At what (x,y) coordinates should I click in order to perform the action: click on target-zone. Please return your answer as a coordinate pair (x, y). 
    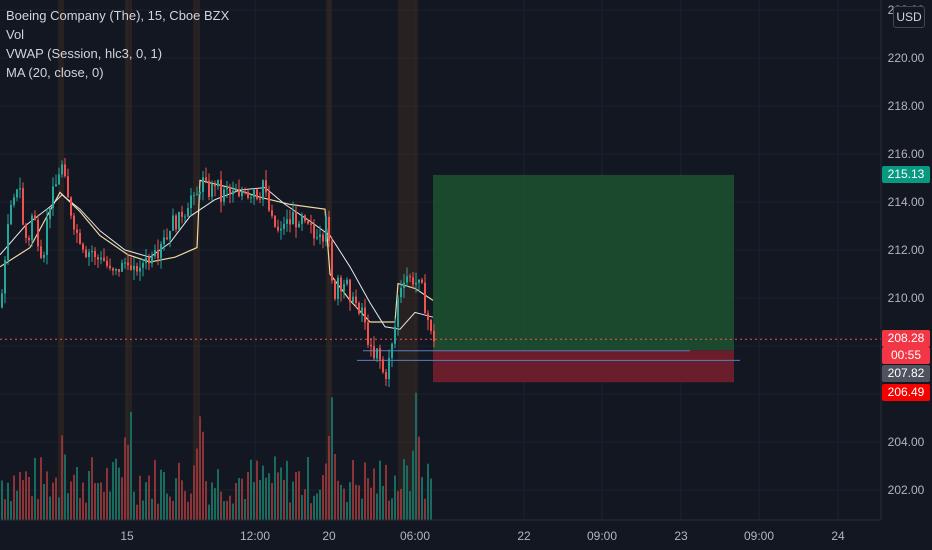
    Looking at the image, I should click on (583, 262).